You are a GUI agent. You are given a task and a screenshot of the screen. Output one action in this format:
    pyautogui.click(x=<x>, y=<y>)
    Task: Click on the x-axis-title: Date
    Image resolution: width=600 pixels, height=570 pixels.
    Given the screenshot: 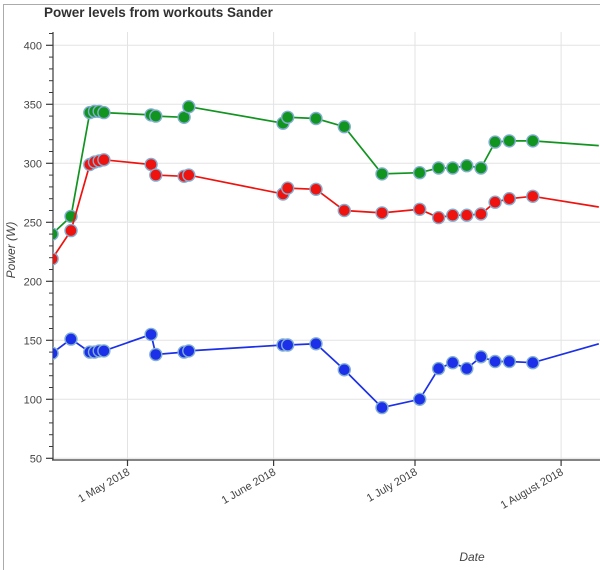 What is the action you would take?
    pyautogui.click(x=472, y=557)
    